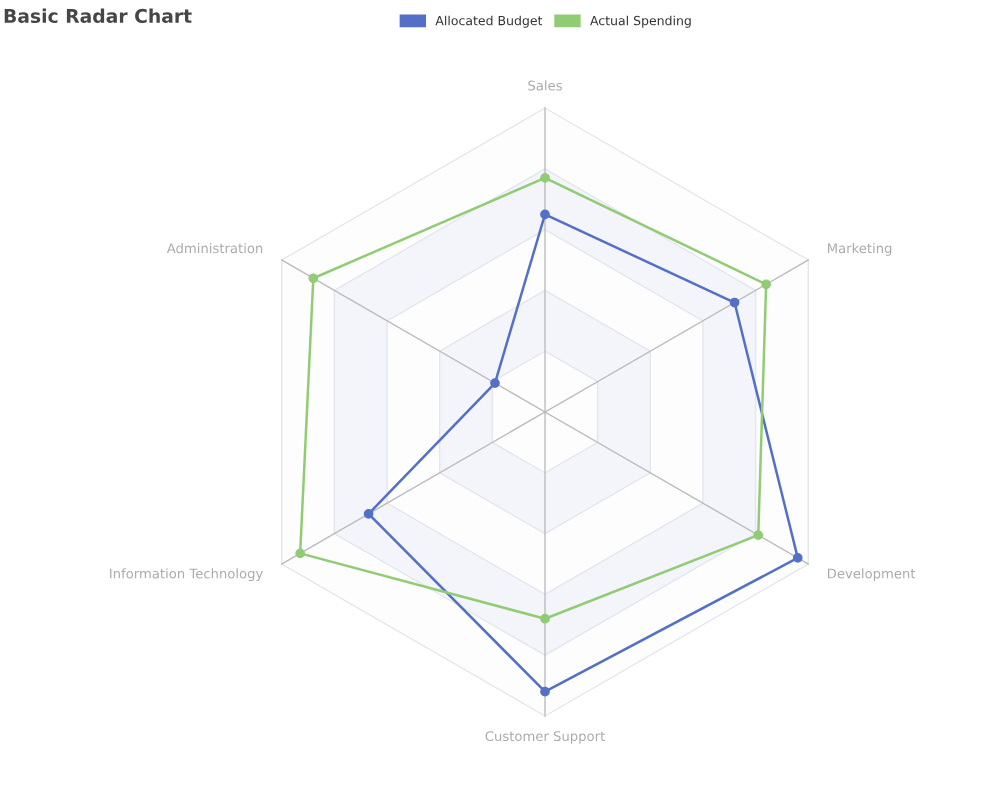  I want to click on spoke-label: Information Technology, so click(186, 575).